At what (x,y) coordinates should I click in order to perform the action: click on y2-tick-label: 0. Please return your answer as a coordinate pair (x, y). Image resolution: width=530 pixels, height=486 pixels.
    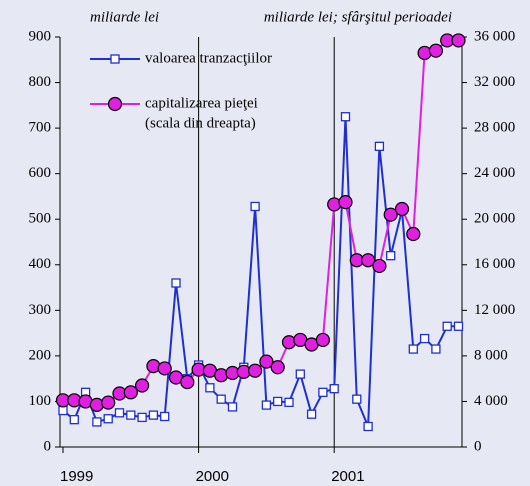
    Looking at the image, I should click on (478, 446).